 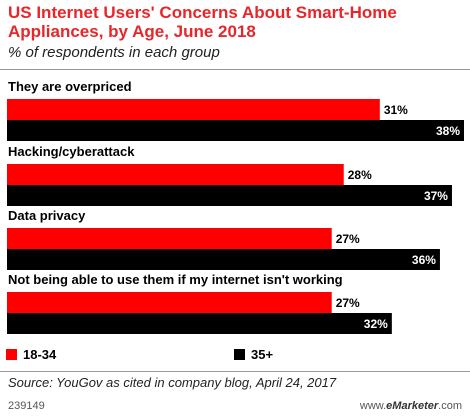 I want to click on data-label-18-34-hacking-cyberattack: 28%, so click(x=360, y=175).